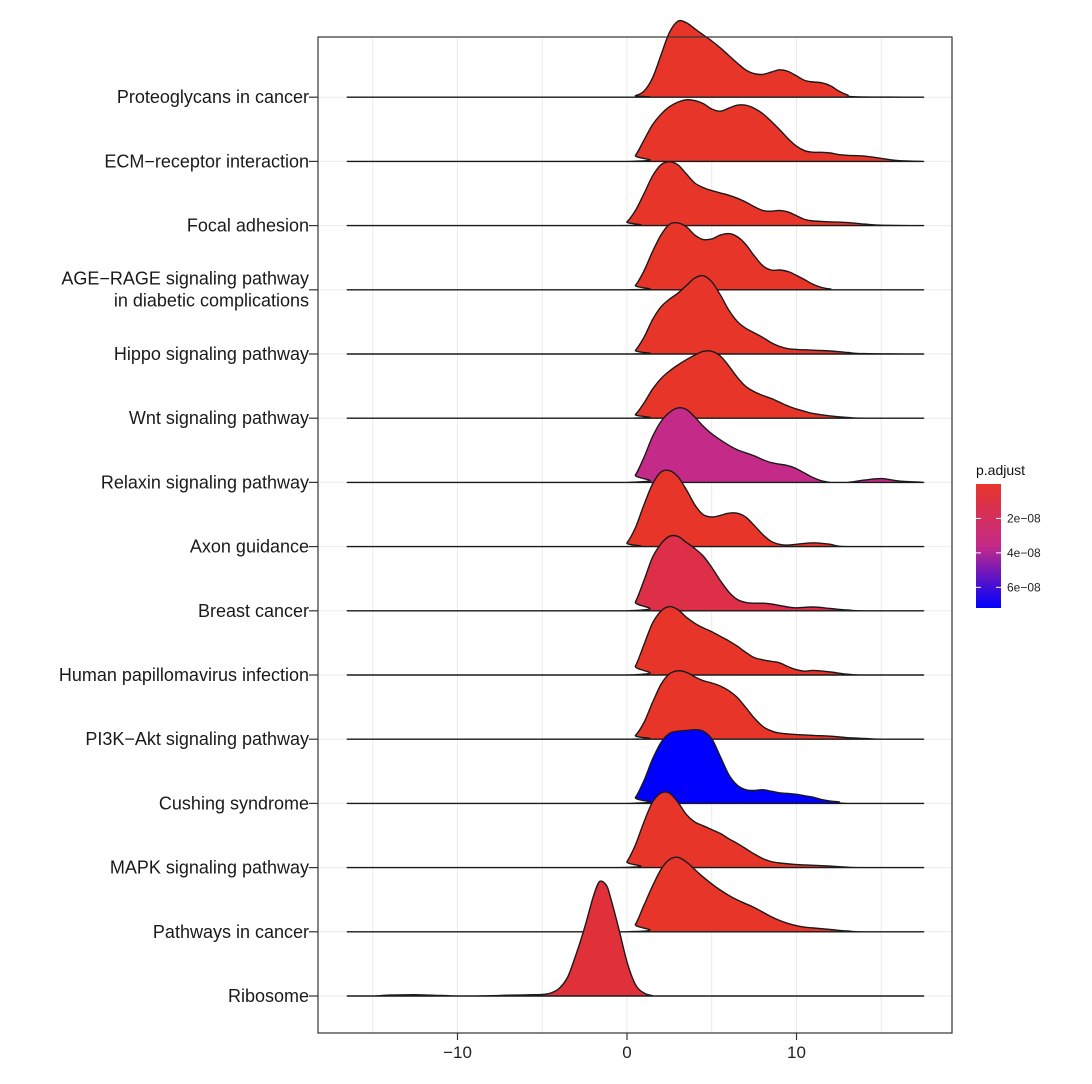 The height and width of the screenshot is (1084, 1092). Describe the element at coordinates (988, 546) in the screenshot. I see `legend-colorbar` at that location.